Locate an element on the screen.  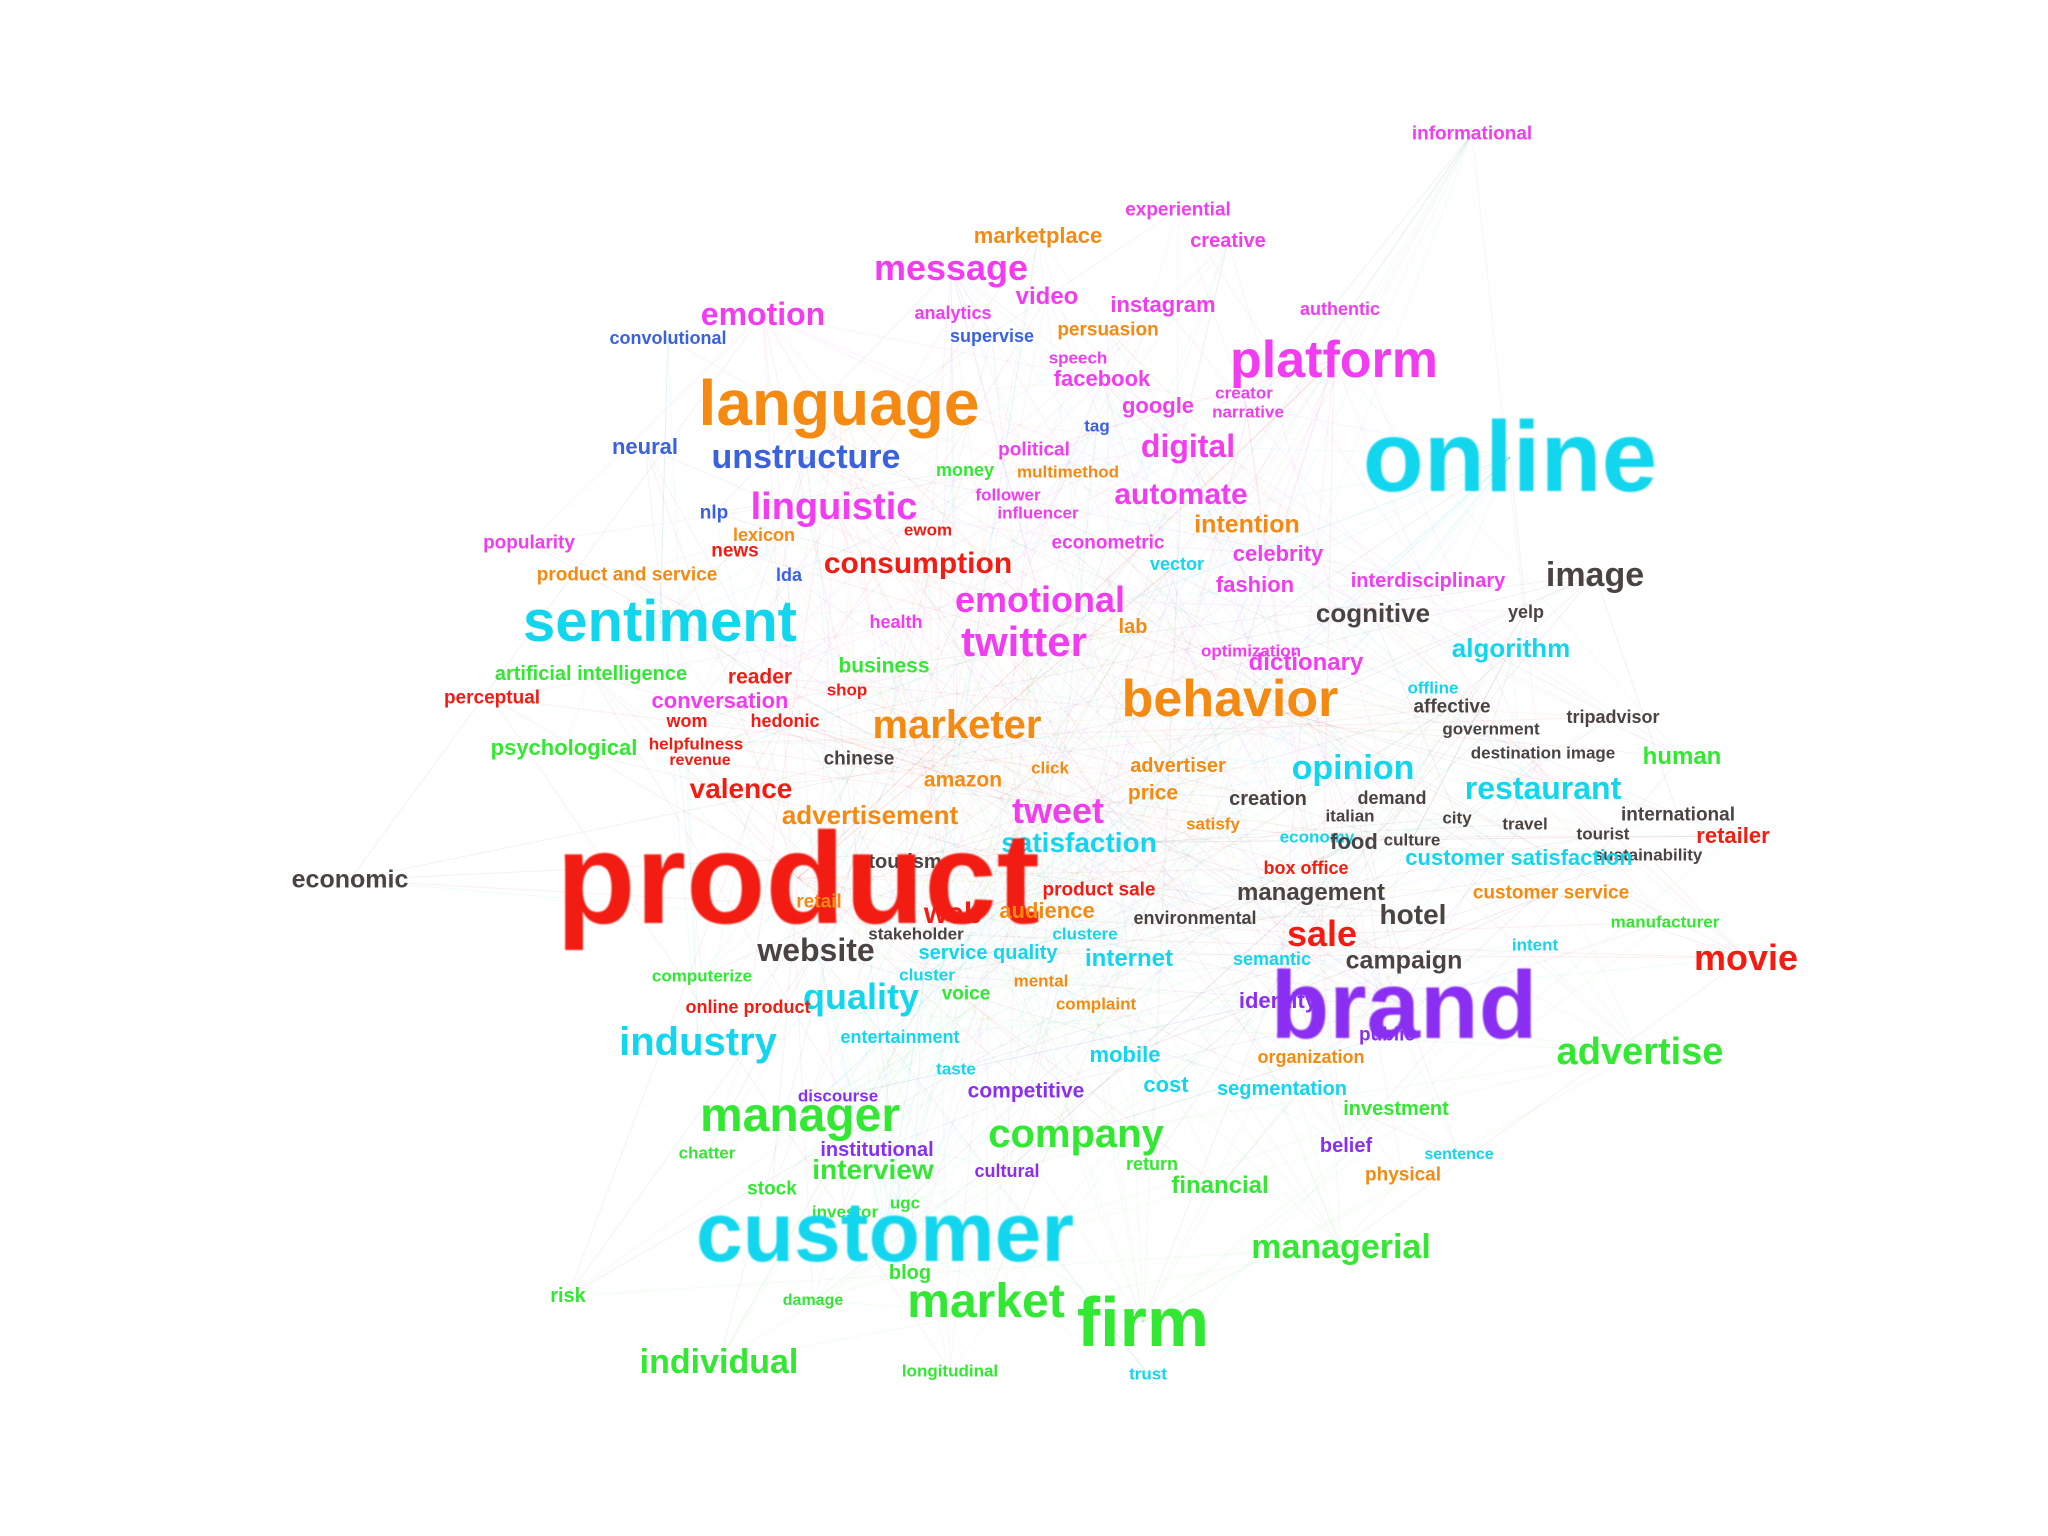
word-node: offline is located at coordinates (1433, 688).